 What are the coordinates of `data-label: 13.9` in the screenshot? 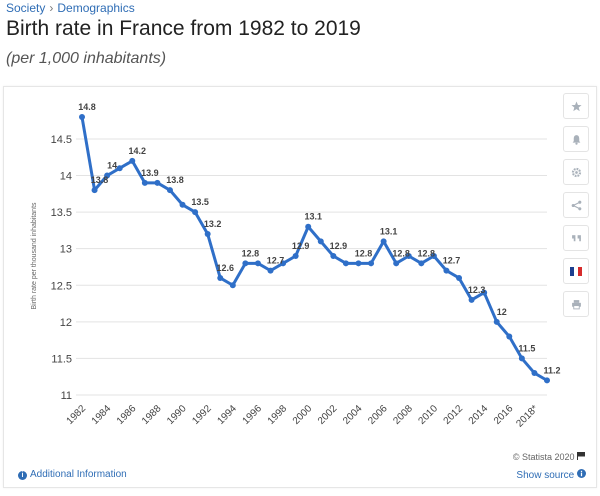 It's located at (150, 173).